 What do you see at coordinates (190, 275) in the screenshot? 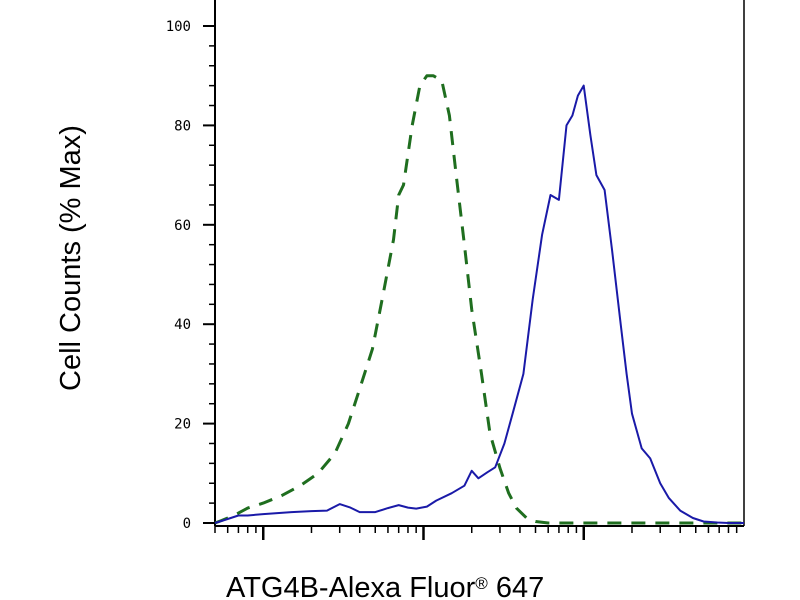
I see `y-axis: 0 20 40 60 80 100` at bounding box center [190, 275].